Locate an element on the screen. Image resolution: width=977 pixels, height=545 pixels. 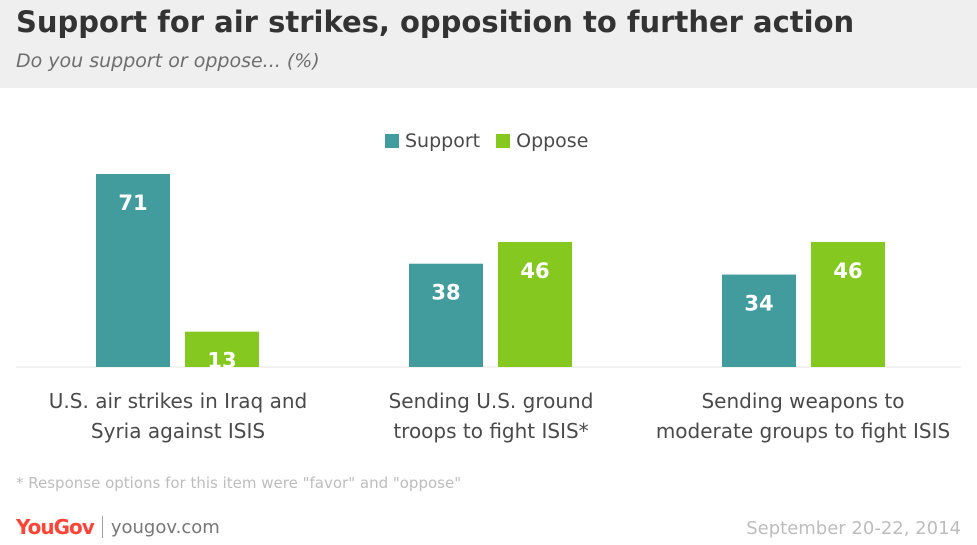
legend-item-support: Support is located at coordinates (432, 141).